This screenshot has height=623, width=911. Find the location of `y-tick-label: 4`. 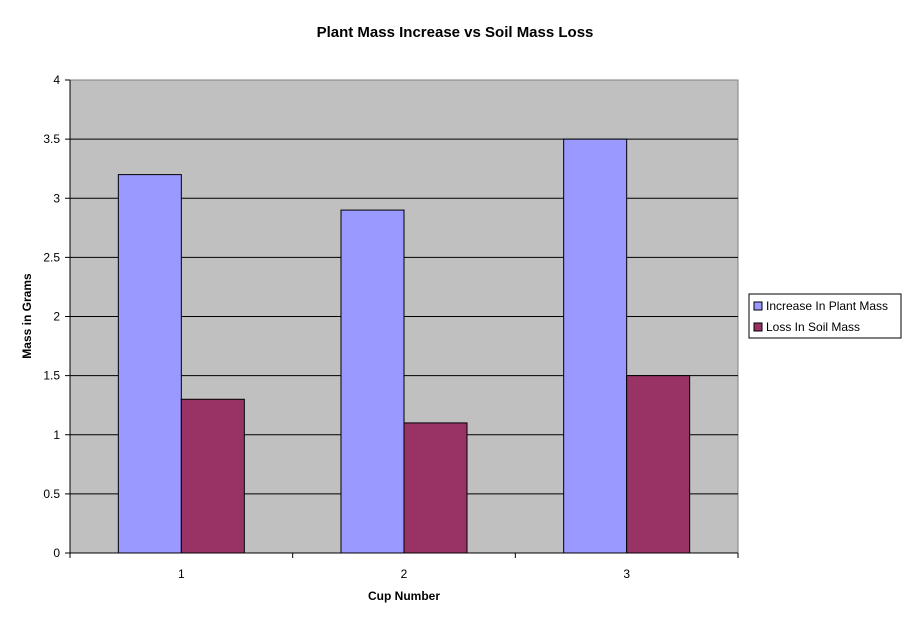

y-tick-label: 4 is located at coordinates (56, 80).